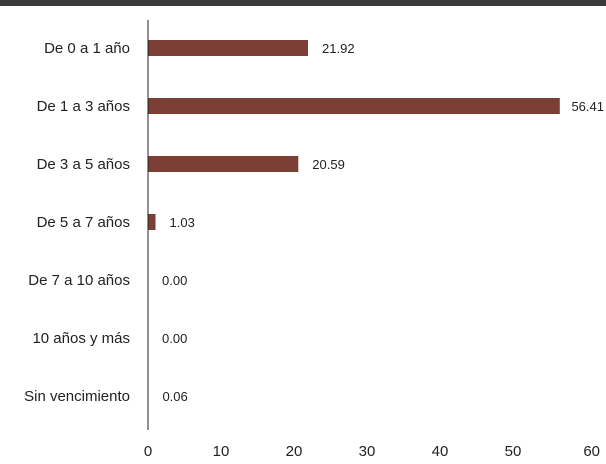 The height and width of the screenshot is (464, 606). Describe the element at coordinates (591, 451) in the screenshot. I see `x-tick-label-60: 60` at that location.